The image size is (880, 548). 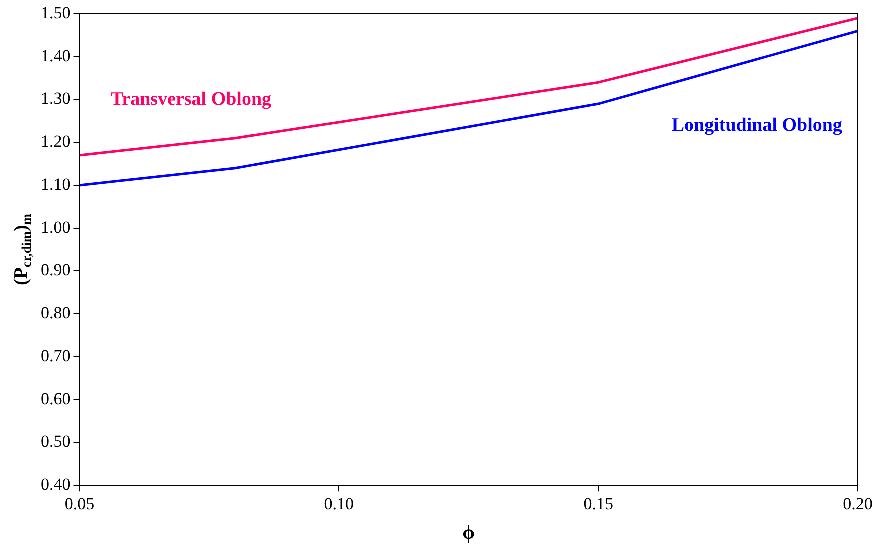 What do you see at coordinates (56, 442) in the screenshot?
I see `y-tick-label: 0.50` at bounding box center [56, 442].